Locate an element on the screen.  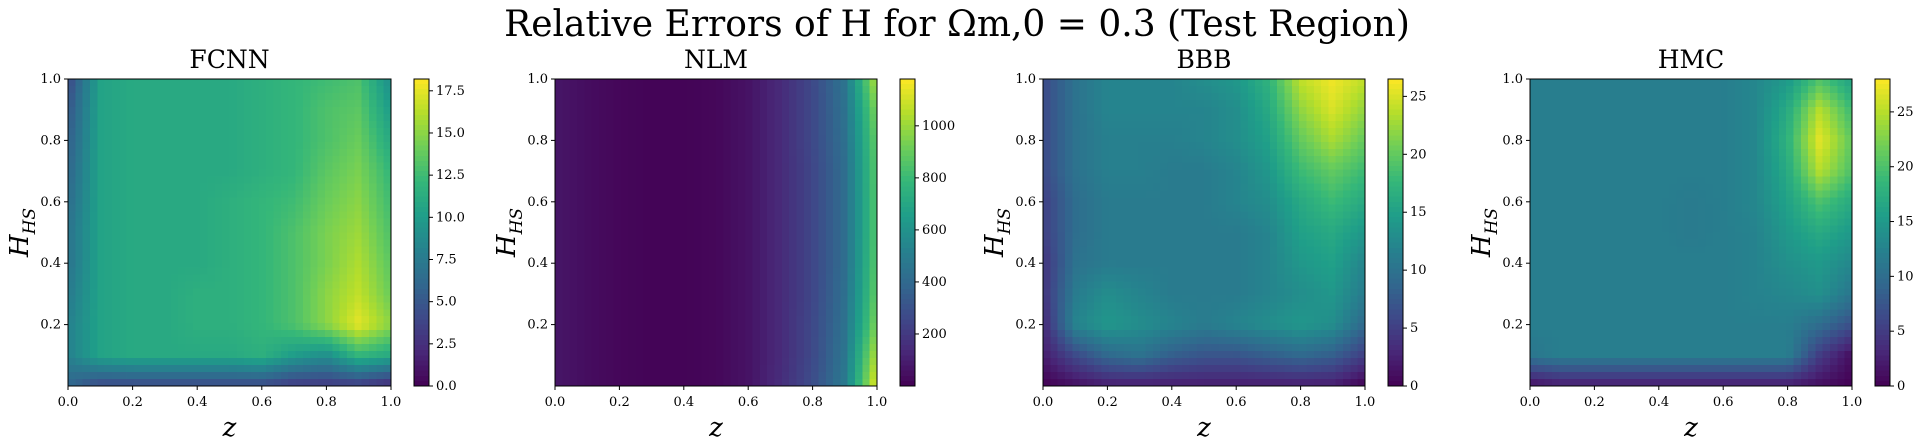
y-tick-label: 0.4 is located at coordinates (537, 263).